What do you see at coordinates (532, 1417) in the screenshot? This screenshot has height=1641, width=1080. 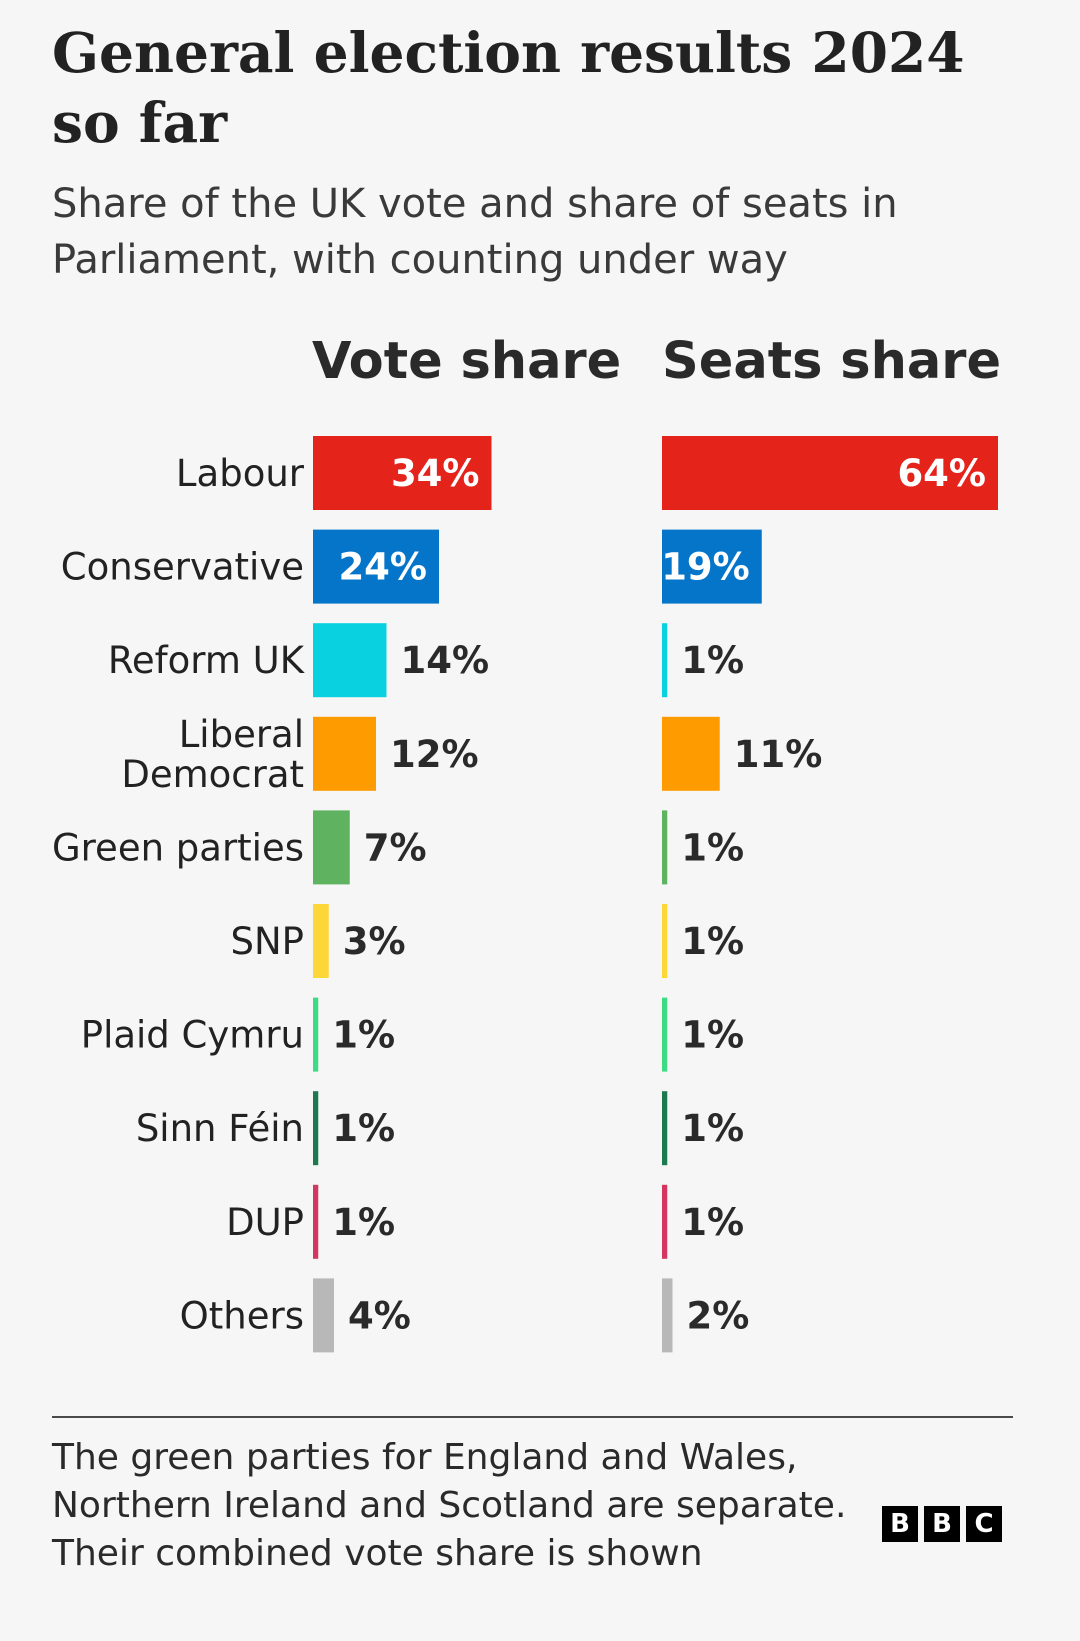 I see `footer-divider` at bounding box center [532, 1417].